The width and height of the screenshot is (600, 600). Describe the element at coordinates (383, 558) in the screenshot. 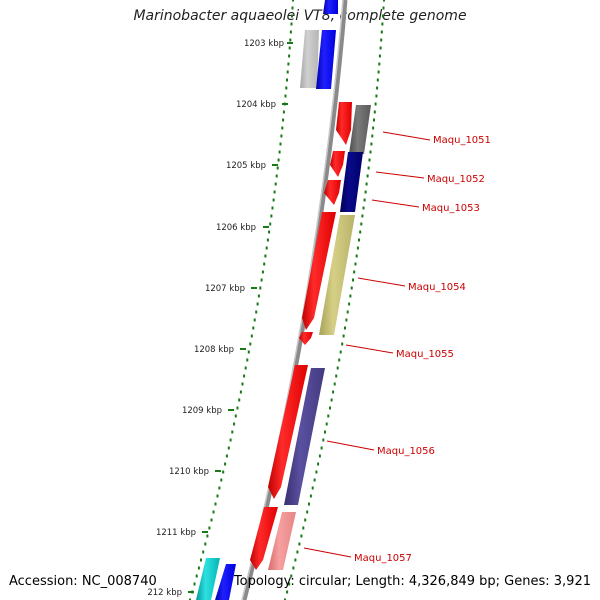

I see `gene-label-maqu-1057: Maqu_1057` at that location.